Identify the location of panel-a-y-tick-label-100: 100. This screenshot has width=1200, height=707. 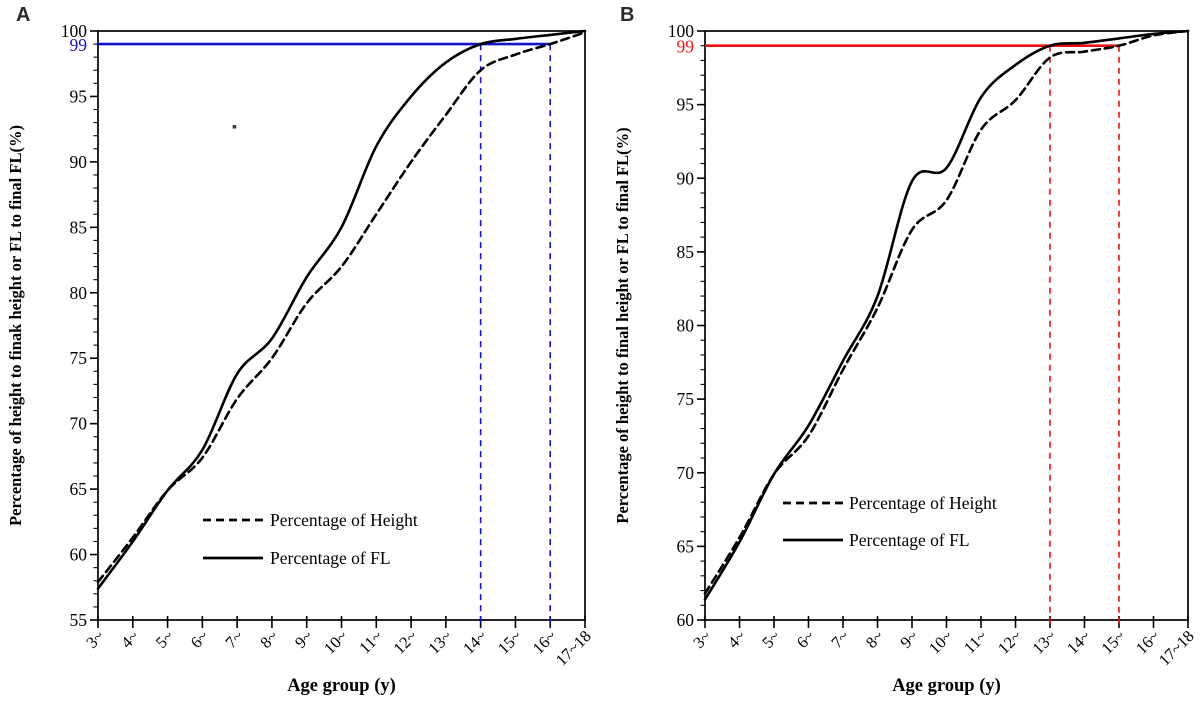
(74, 31).